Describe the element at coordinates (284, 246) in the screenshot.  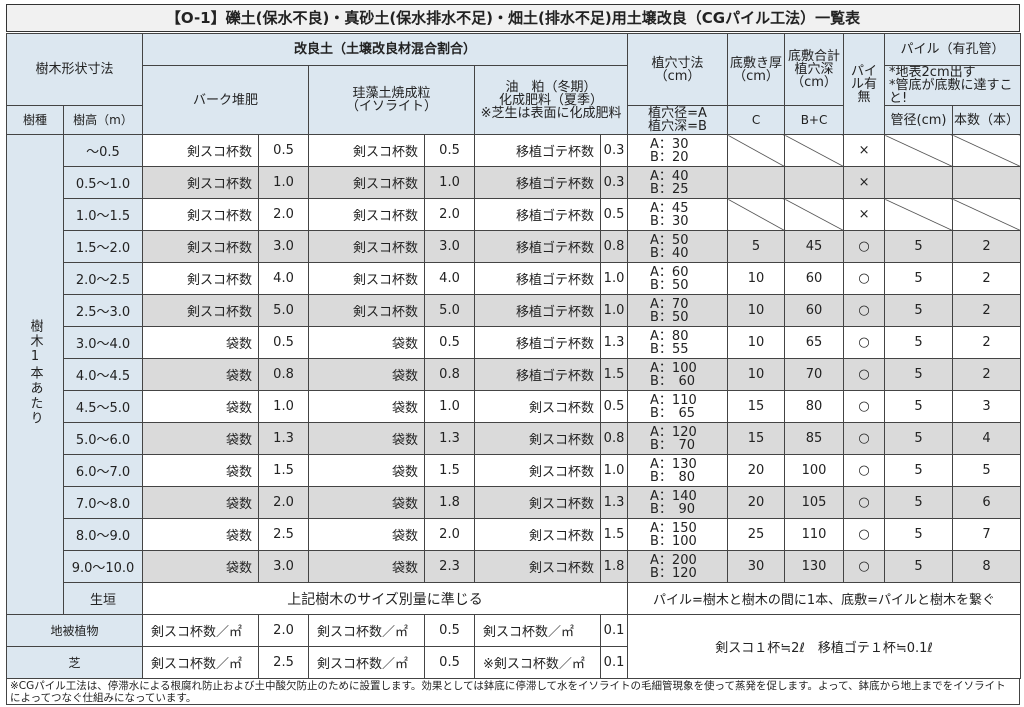
I see `bark-value: 3.0` at that location.